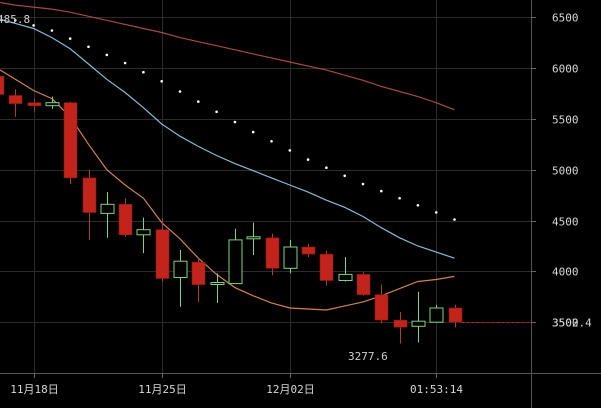 Image resolution: width=601 pixels, height=408 pixels. I want to click on x-tick-label: 11月25日, so click(162, 389).